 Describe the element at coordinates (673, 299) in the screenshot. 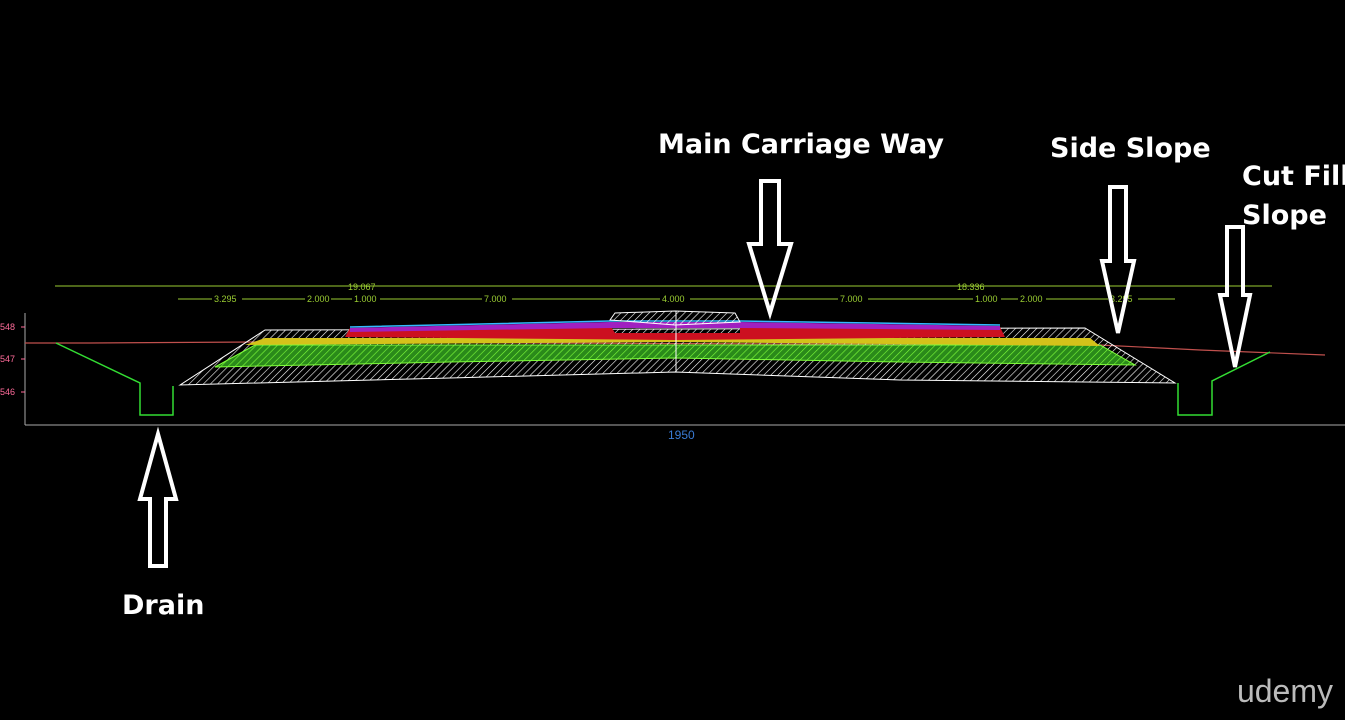

I see `dim-label: 4.000` at that location.